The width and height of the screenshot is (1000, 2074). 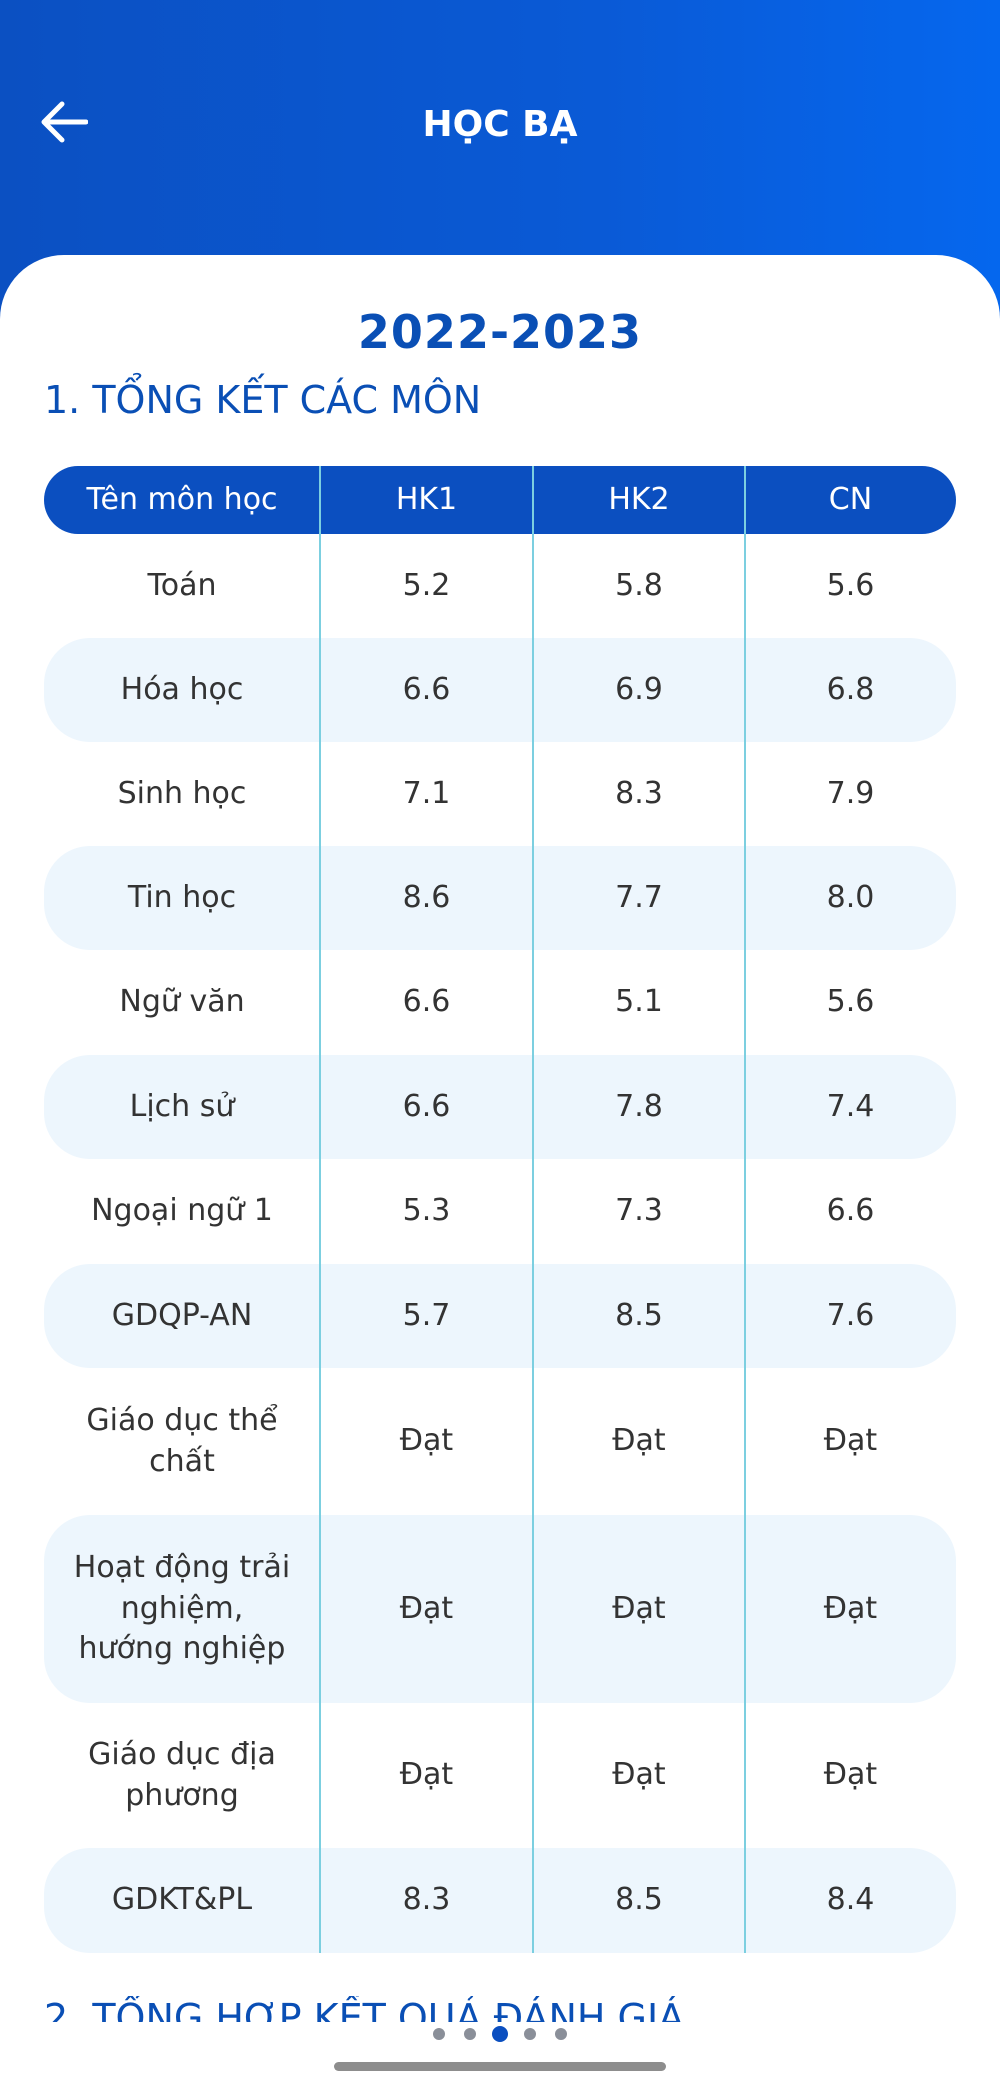 I want to click on grade: 6.8, so click(x=850, y=689).